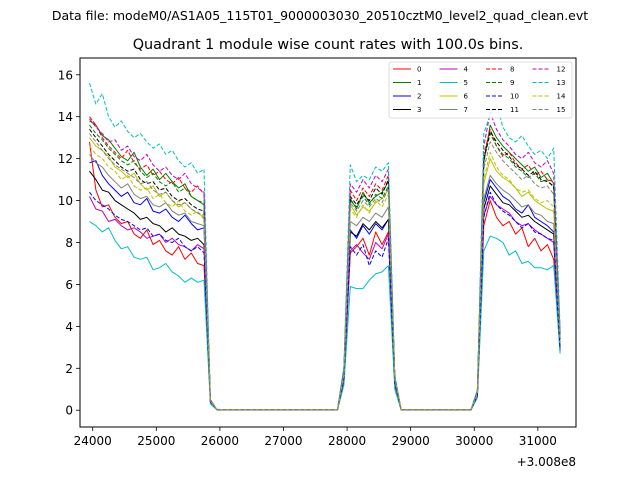 This screenshot has width=640, height=480. Describe the element at coordinates (466, 83) in the screenshot. I see `legend-label-5: 5` at that location.